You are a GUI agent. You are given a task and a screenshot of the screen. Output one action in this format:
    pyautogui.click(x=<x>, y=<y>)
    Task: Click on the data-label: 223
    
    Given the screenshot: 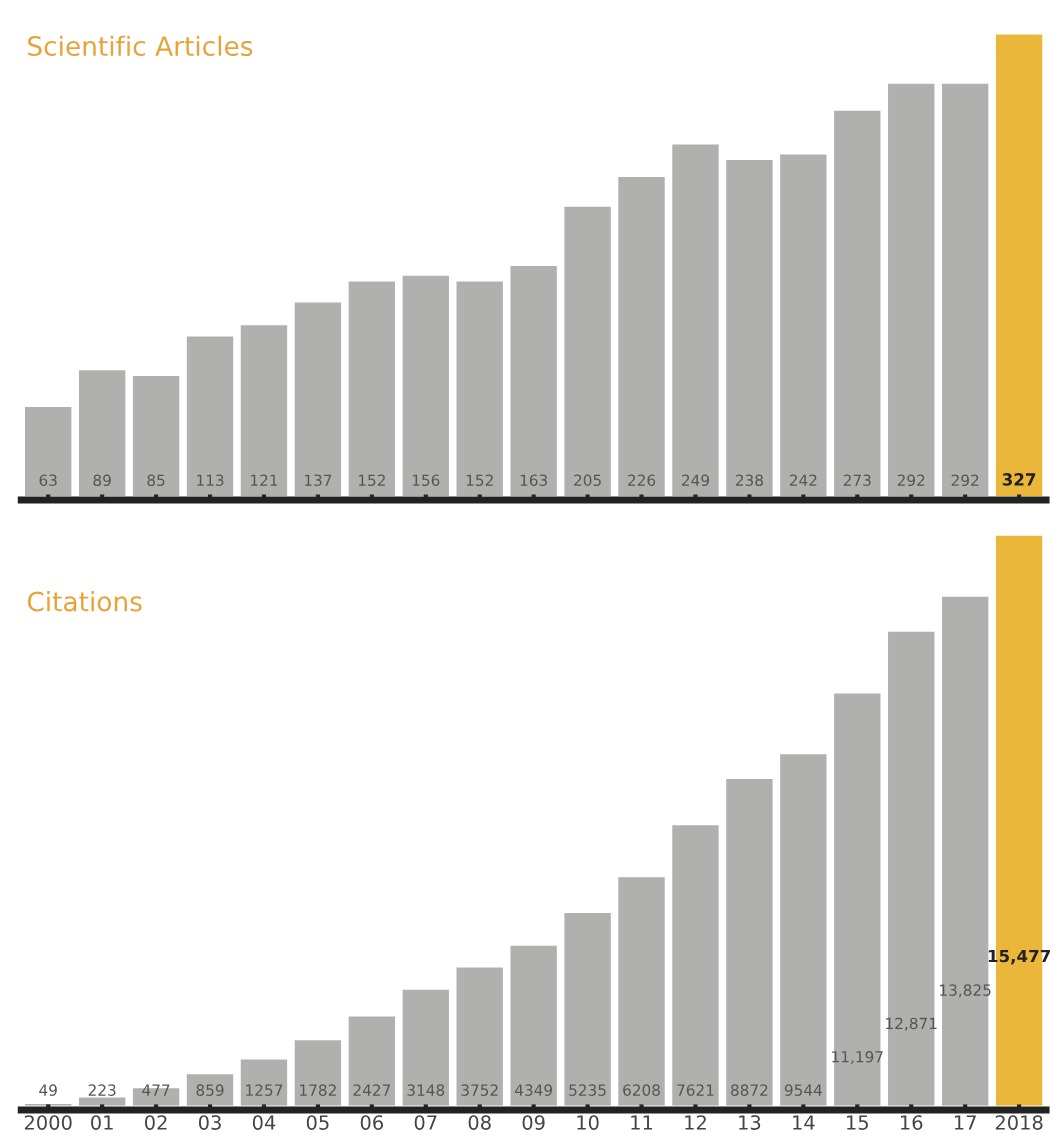 What is the action you would take?
    pyautogui.click(x=102, y=1090)
    